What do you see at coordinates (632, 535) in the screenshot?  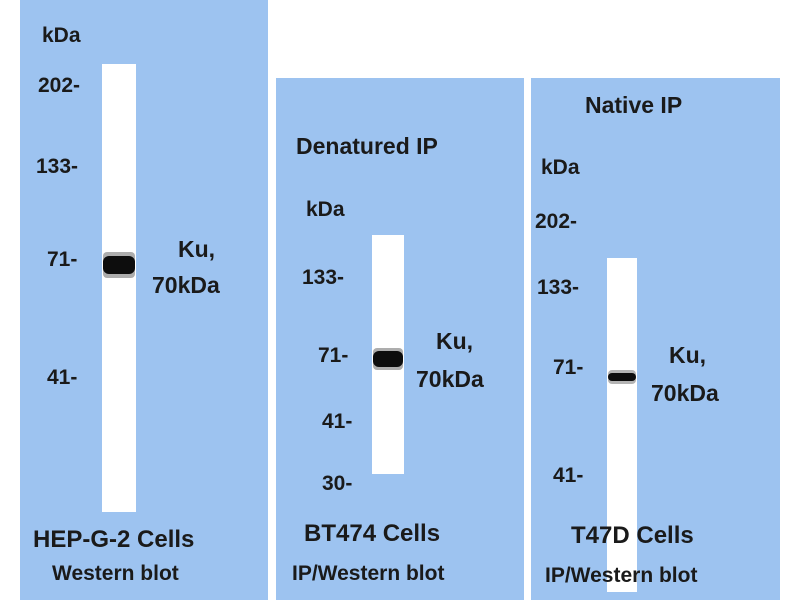 I see `cell-line-label: T47D Cells` at bounding box center [632, 535].